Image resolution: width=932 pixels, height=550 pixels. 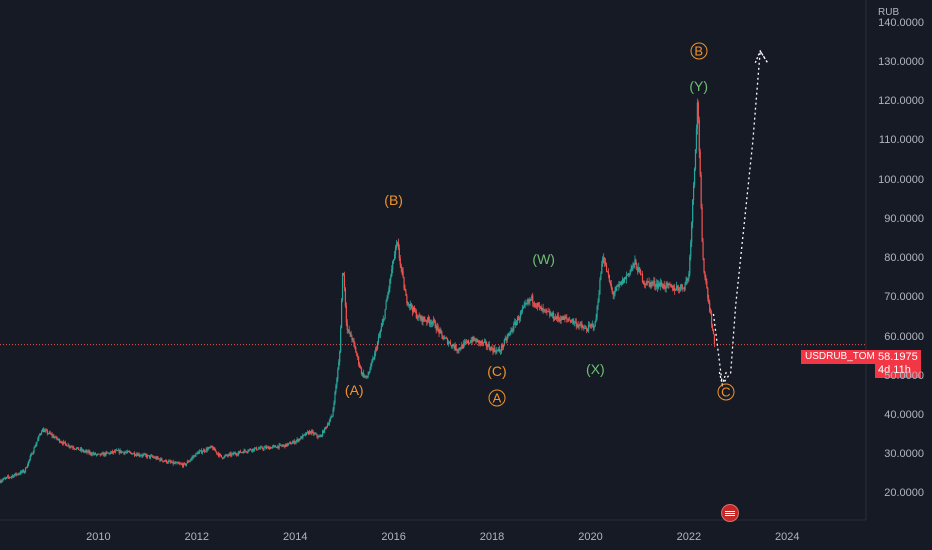 I want to click on projection-arrowhead-up, so click(x=761, y=56).